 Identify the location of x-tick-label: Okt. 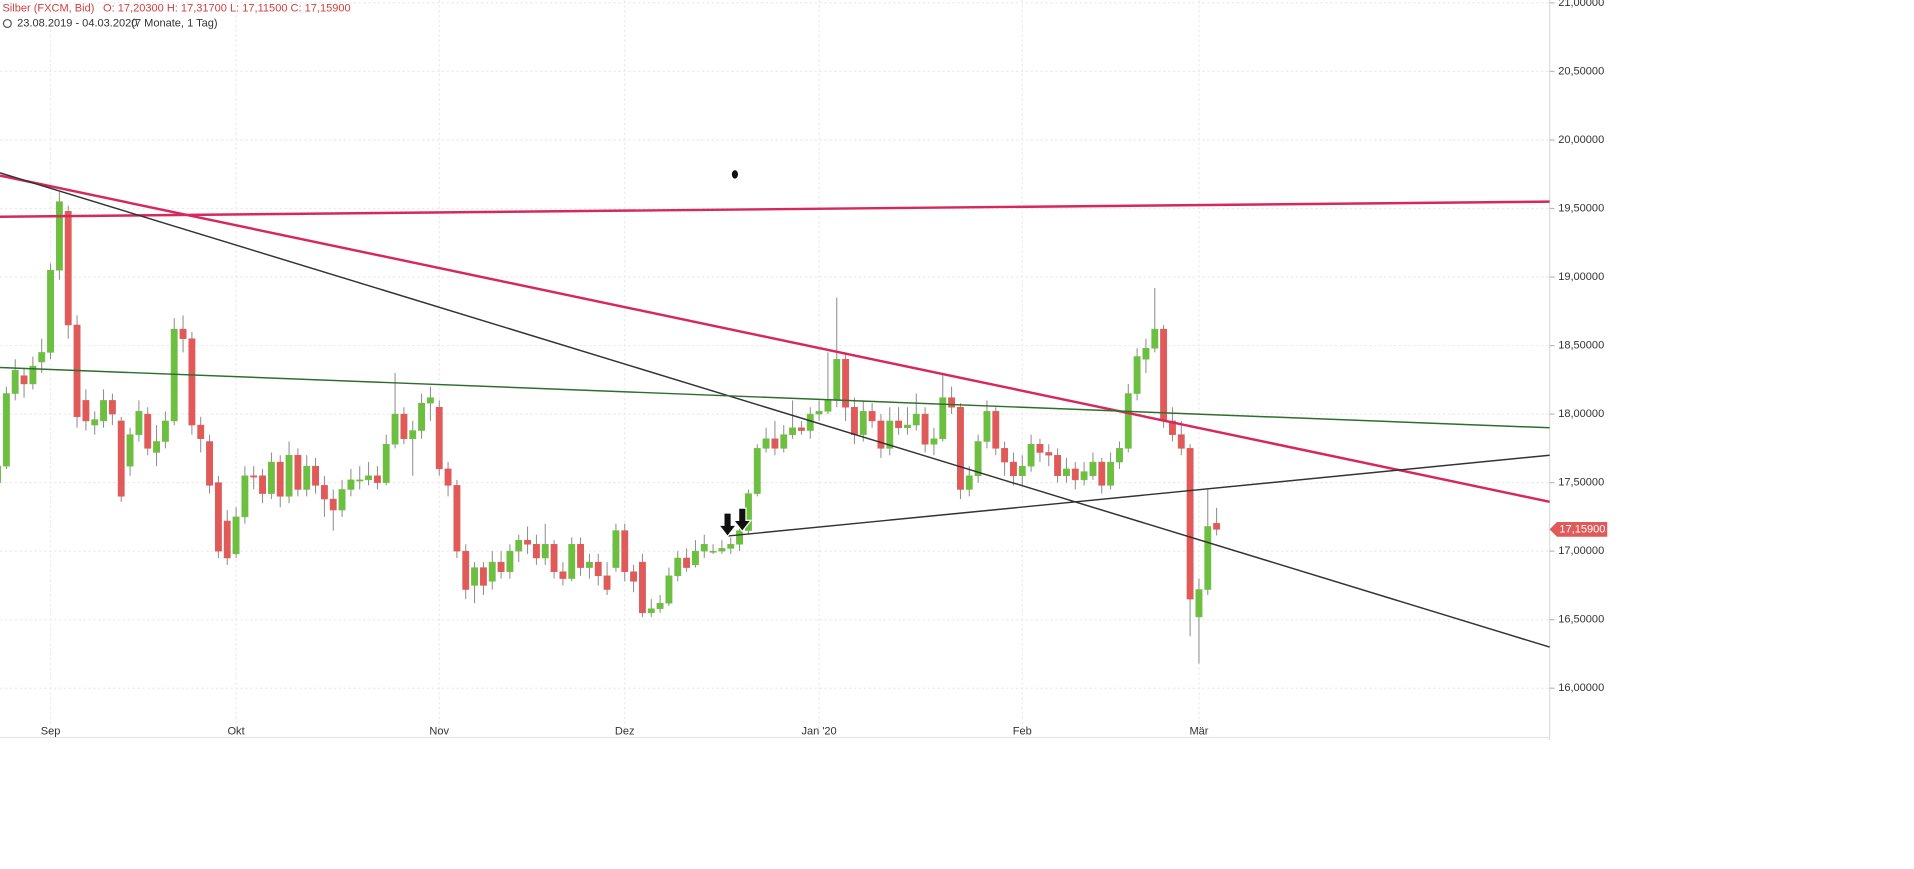
(235, 731).